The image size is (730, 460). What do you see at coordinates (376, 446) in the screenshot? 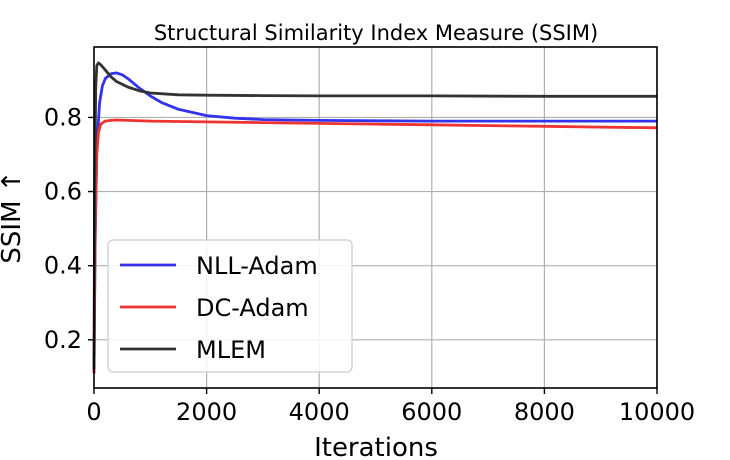
I see `x-axis-label: Iterations` at bounding box center [376, 446].